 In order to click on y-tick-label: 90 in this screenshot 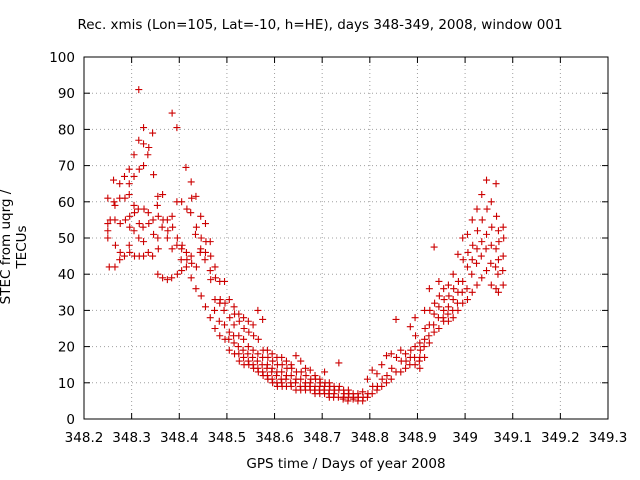, I will do `click(66, 94)`.